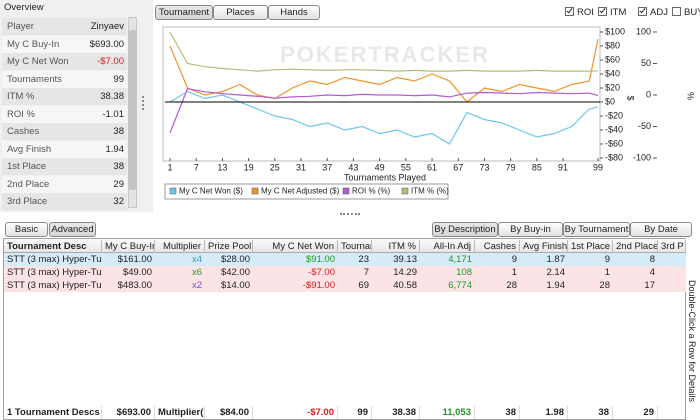 This screenshot has width=700, height=420. Describe the element at coordinates (118, 184) in the screenshot. I see `overview-value: 29` at that location.